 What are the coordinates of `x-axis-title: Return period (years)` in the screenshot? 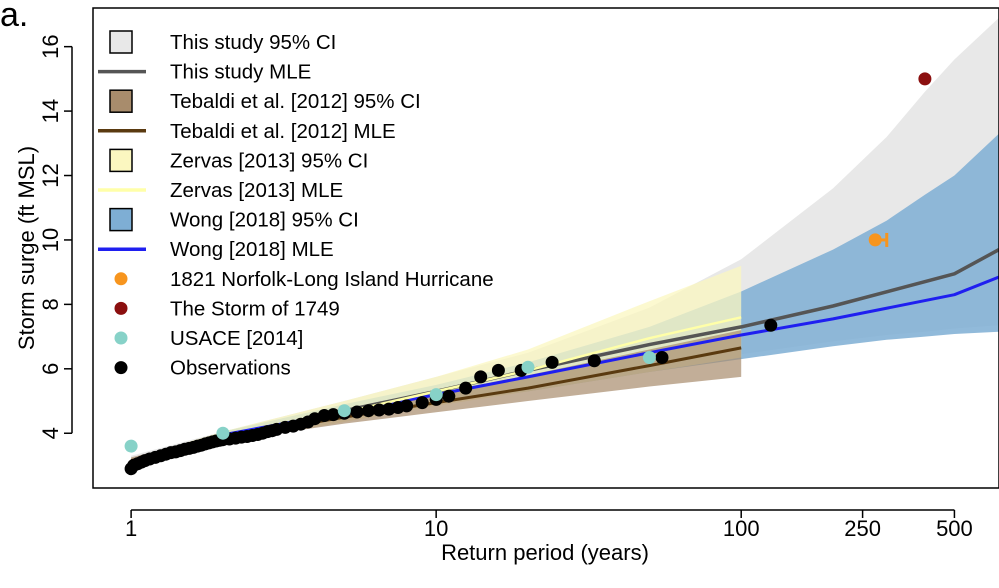 It's located at (545, 552).